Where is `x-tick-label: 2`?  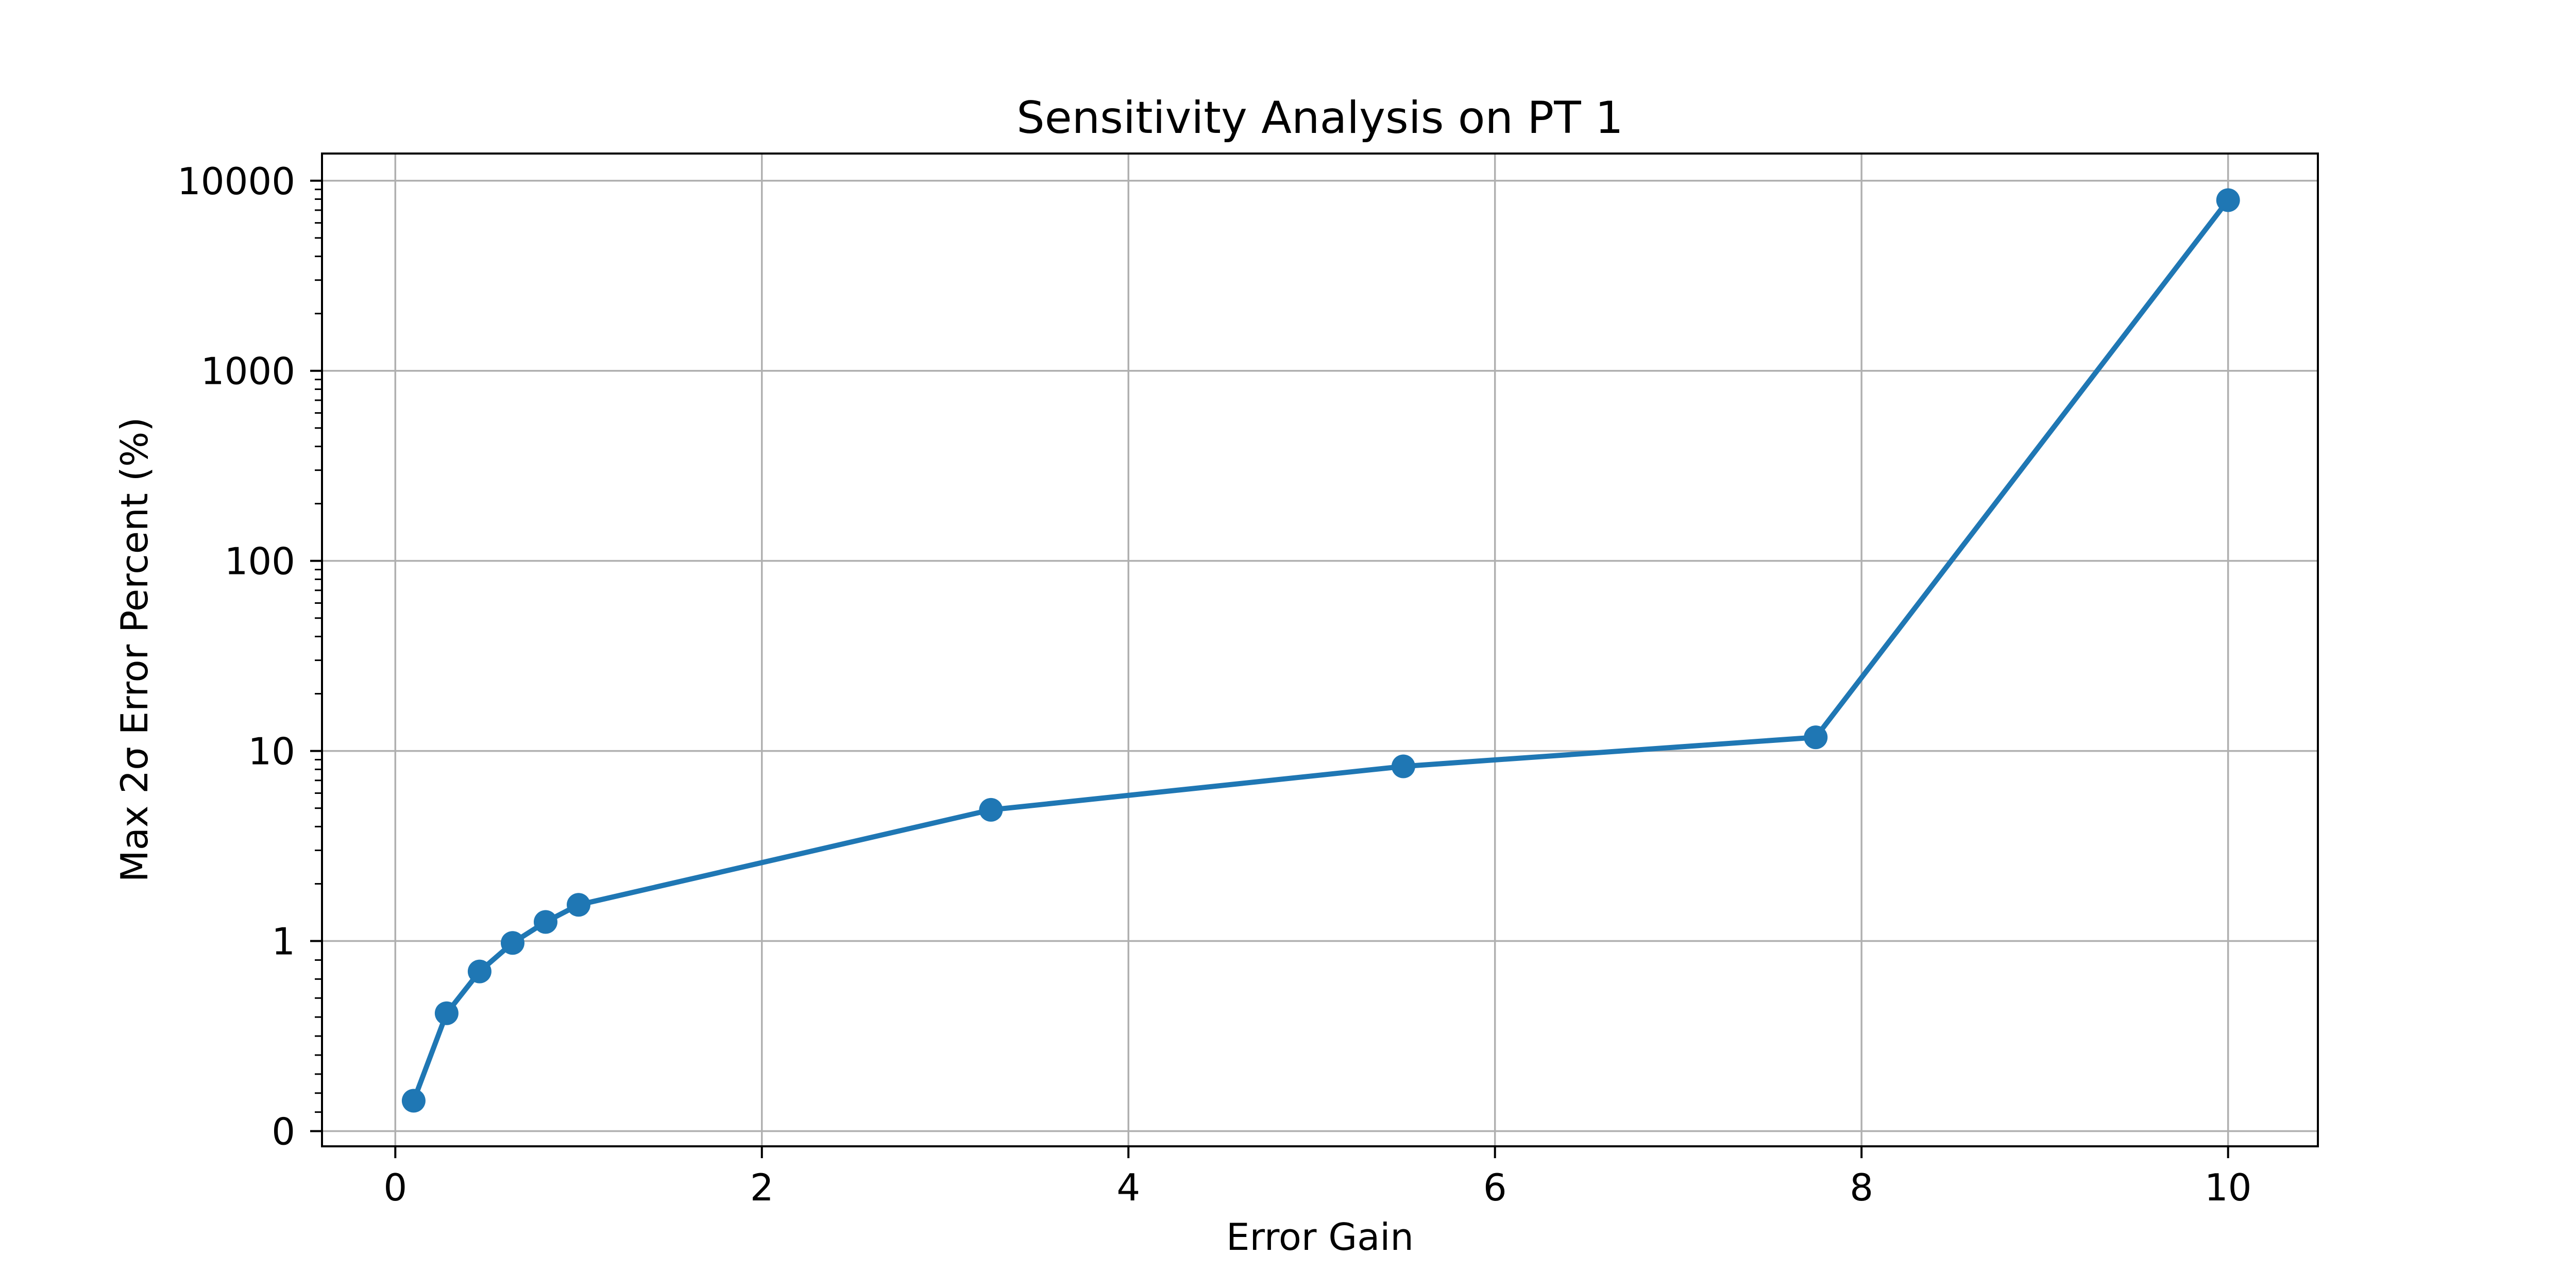
x-tick-label: 2 is located at coordinates (762, 1187).